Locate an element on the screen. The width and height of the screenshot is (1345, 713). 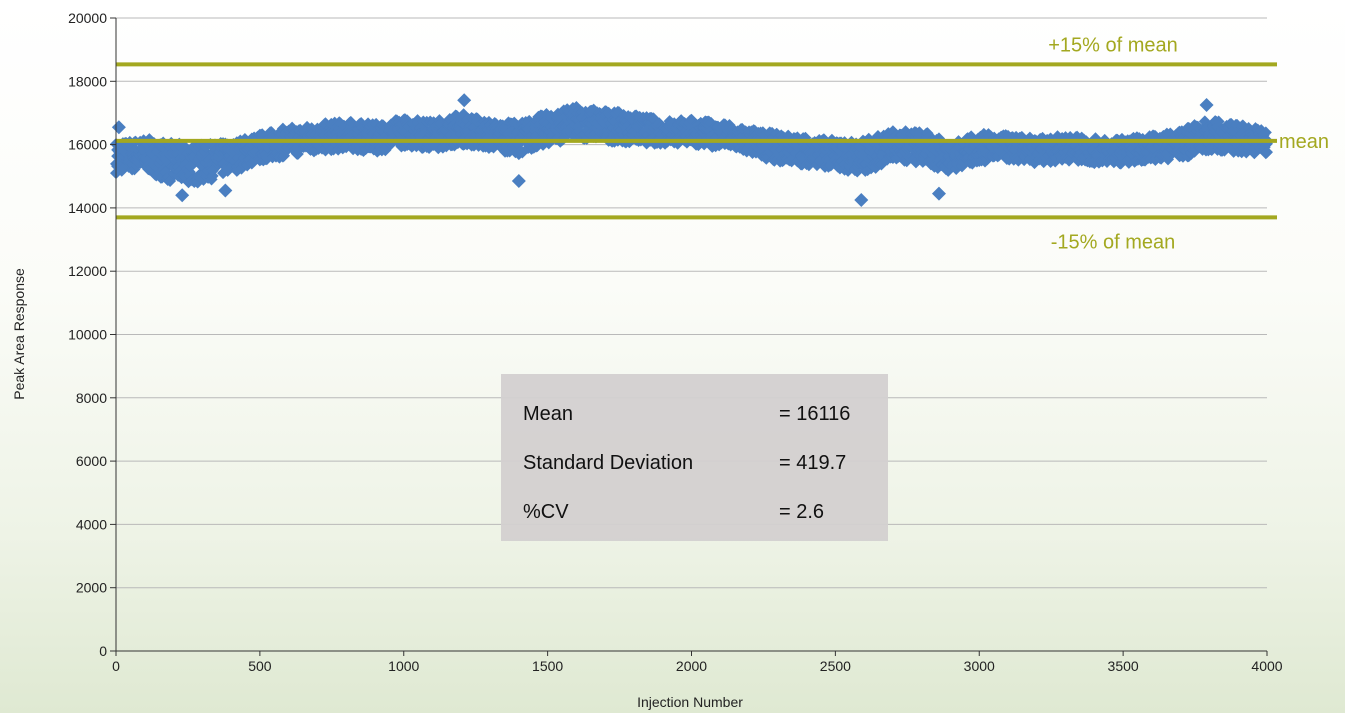
statistics-box-background is located at coordinates (694, 457).